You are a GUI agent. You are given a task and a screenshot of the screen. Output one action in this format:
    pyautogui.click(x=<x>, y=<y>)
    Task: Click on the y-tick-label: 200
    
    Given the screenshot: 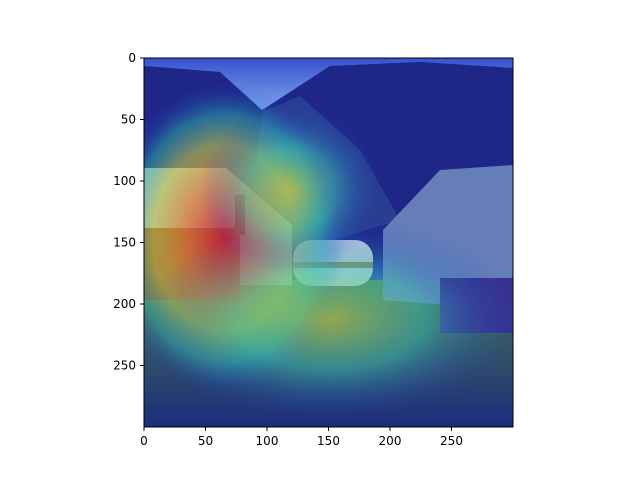 What is the action you would take?
    pyautogui.click(x=124, y=304)
    